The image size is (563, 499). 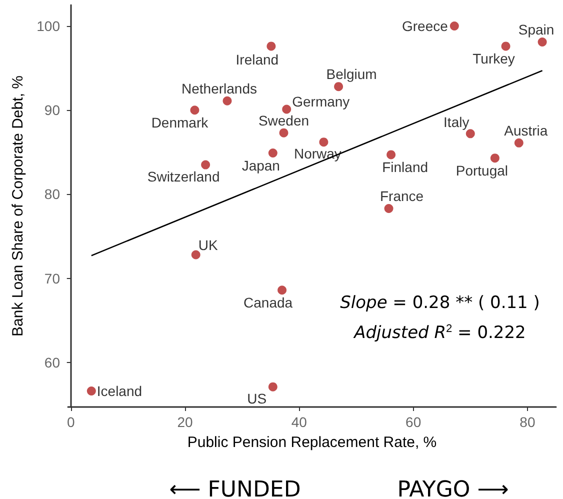 I want to click on y-tick-label: 100, so click(x=48, y=26).